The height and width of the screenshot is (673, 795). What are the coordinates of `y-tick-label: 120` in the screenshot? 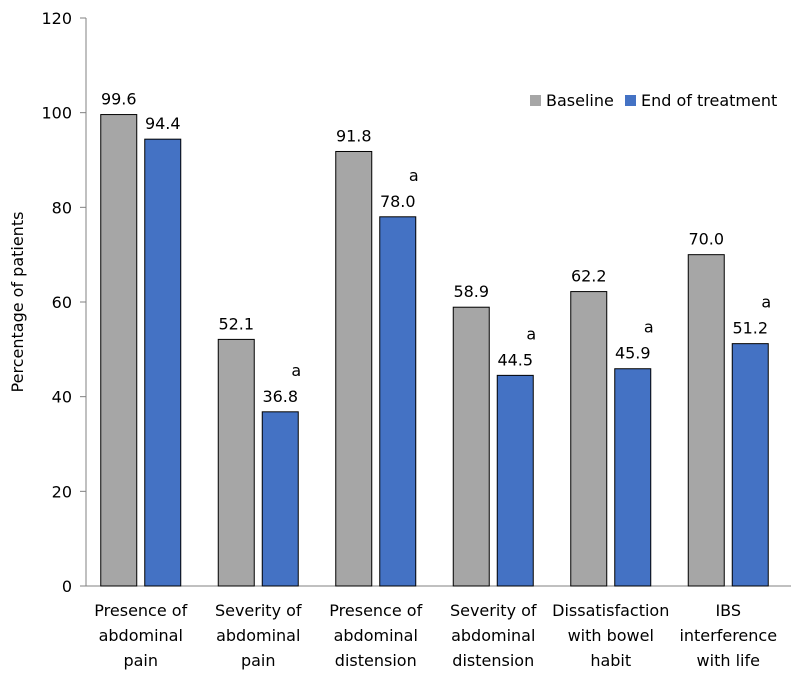 It's located at (56, 18).